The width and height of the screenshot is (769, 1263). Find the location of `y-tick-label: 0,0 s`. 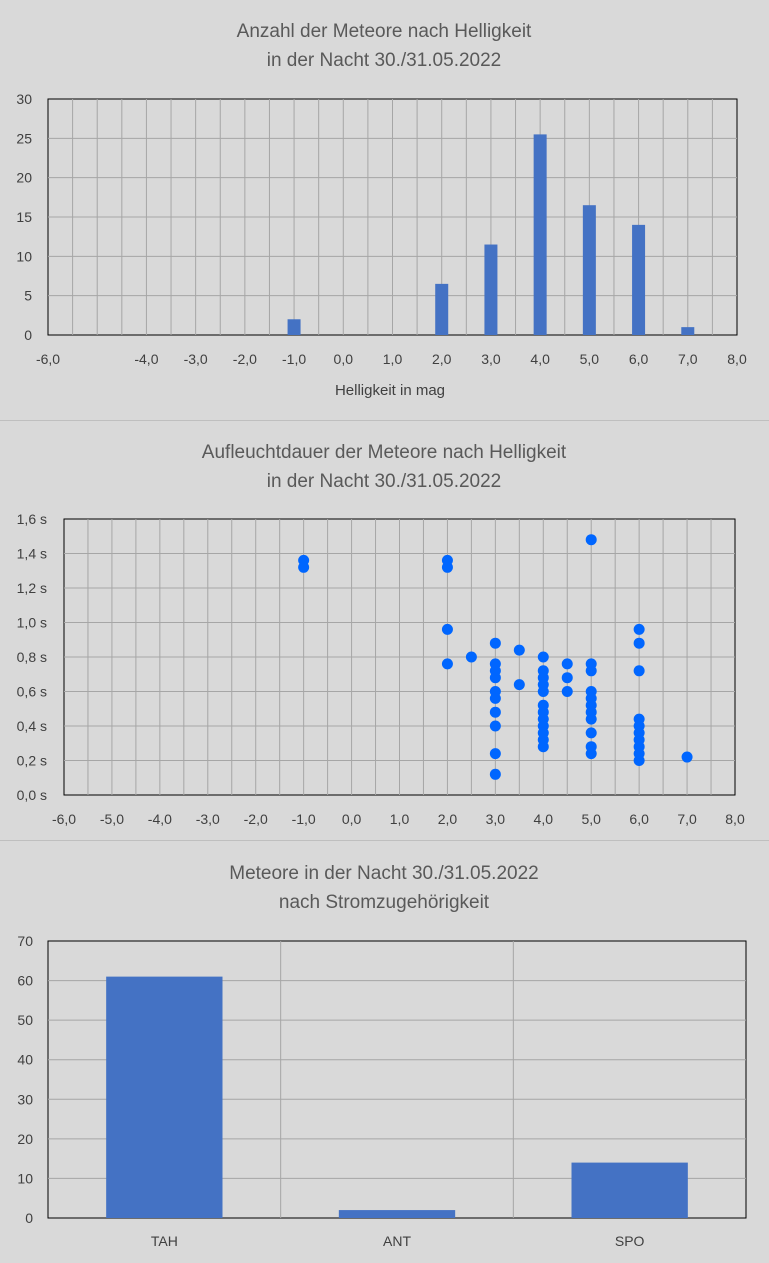

y-tick-label: 0,0 s is located at coordinates (32, 795).